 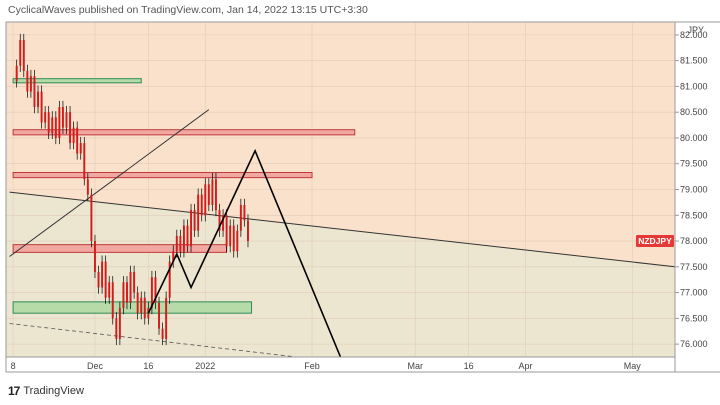 What do you see at coordinates (694, 86) in the screenshot?
I see `y-tick-label: 81.000` at bounding box center [694, 86].